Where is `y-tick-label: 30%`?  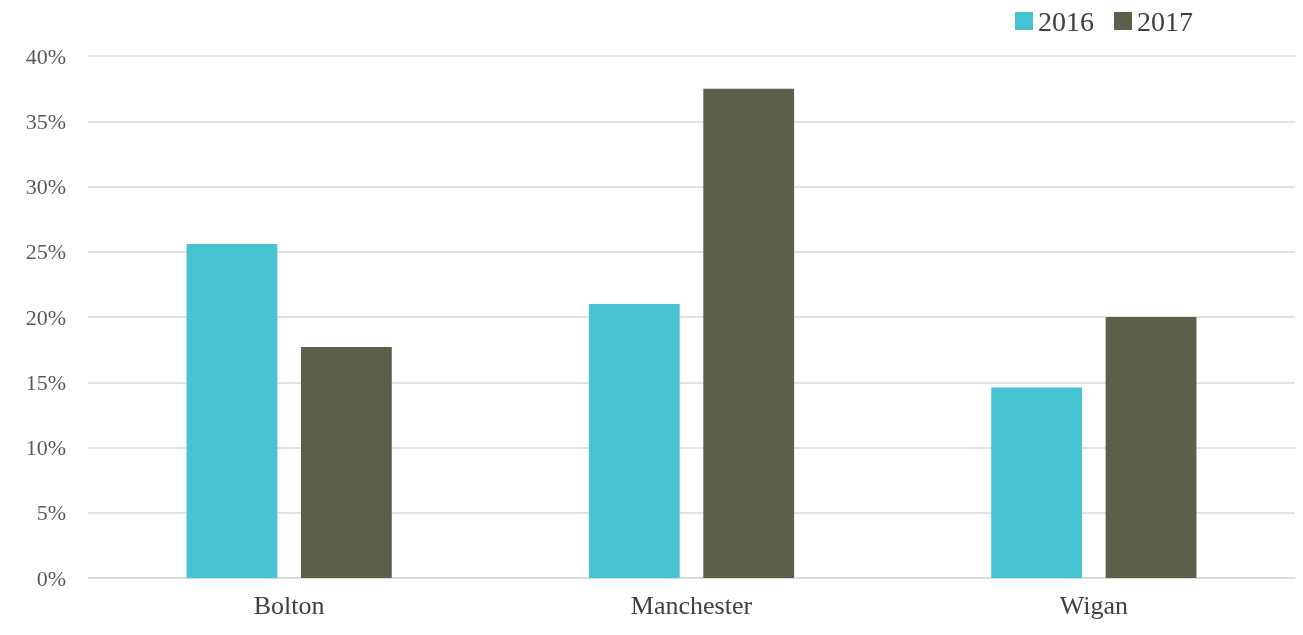 y-tick-label: 30% is located at coordinates (45, 186).